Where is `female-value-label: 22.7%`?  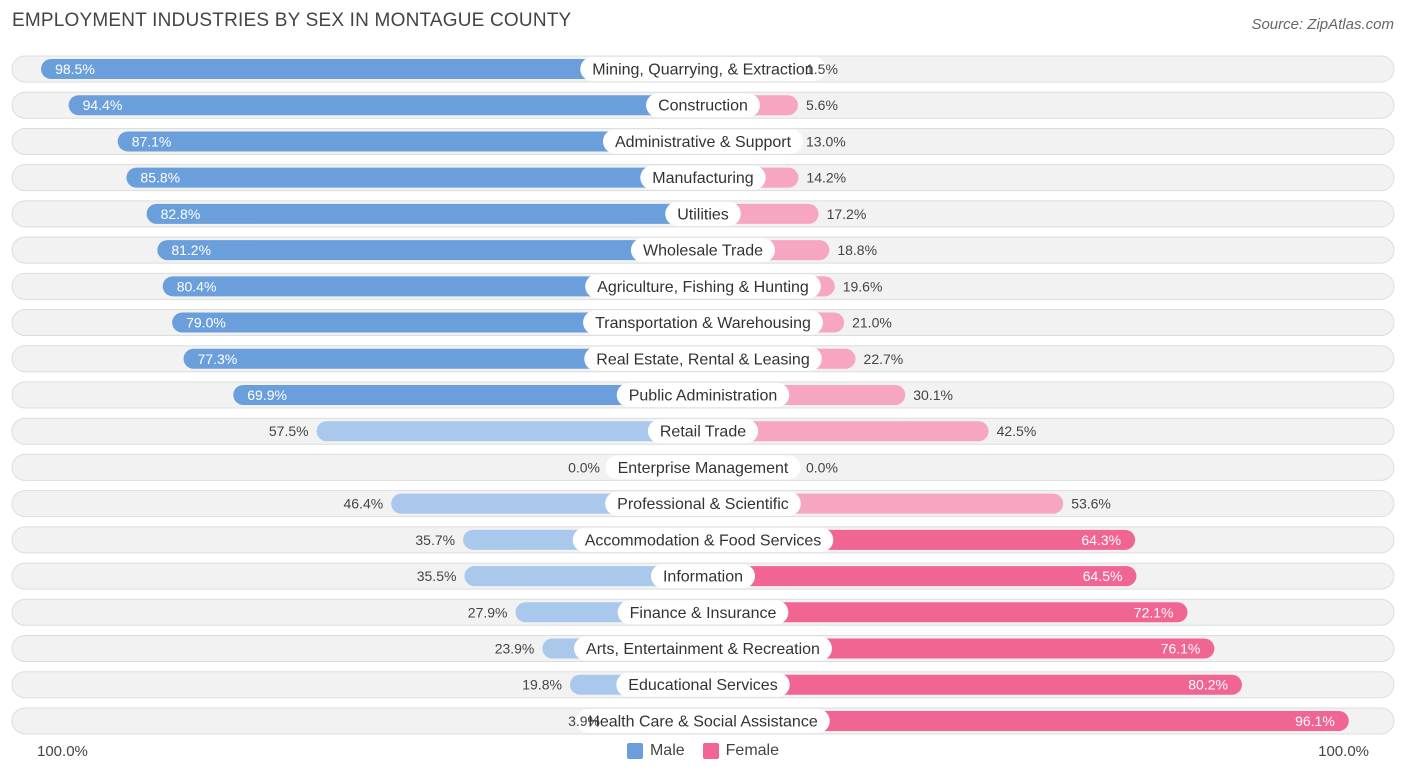
female-value-label: 22.7% is located at coordinates (884, 359).